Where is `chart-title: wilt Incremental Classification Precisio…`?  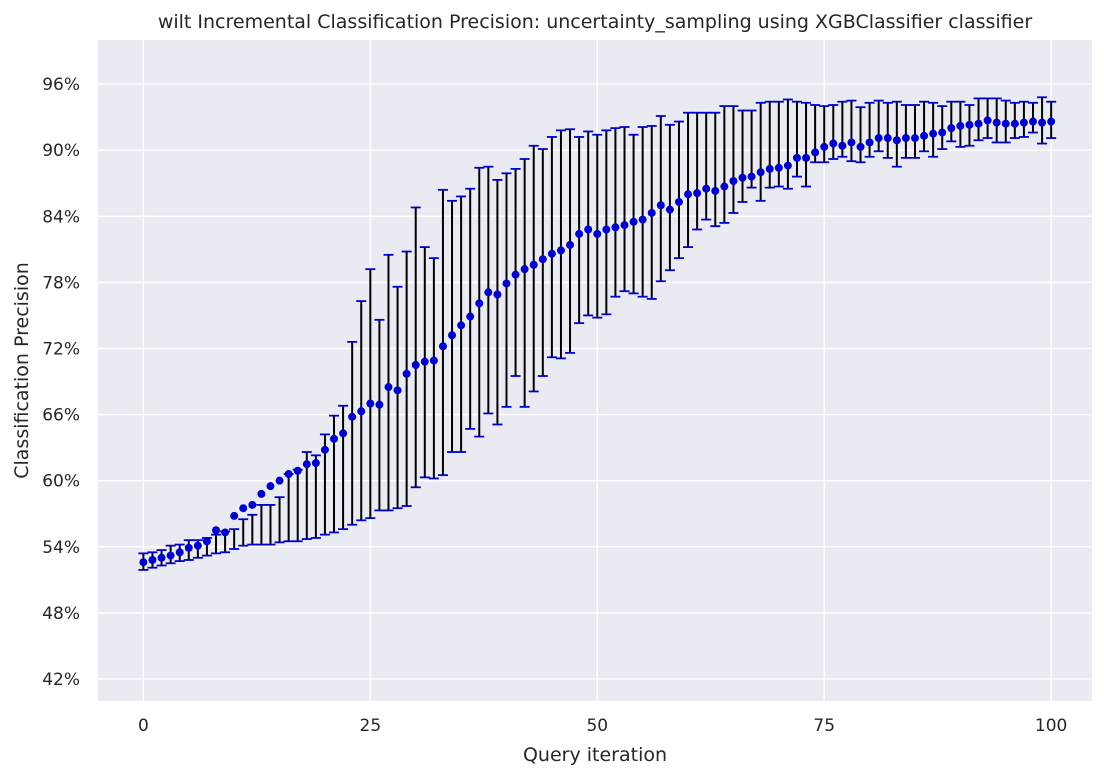
chart-title: wilt Incremental Classification Precisio… is located at coordinates (595, 22).